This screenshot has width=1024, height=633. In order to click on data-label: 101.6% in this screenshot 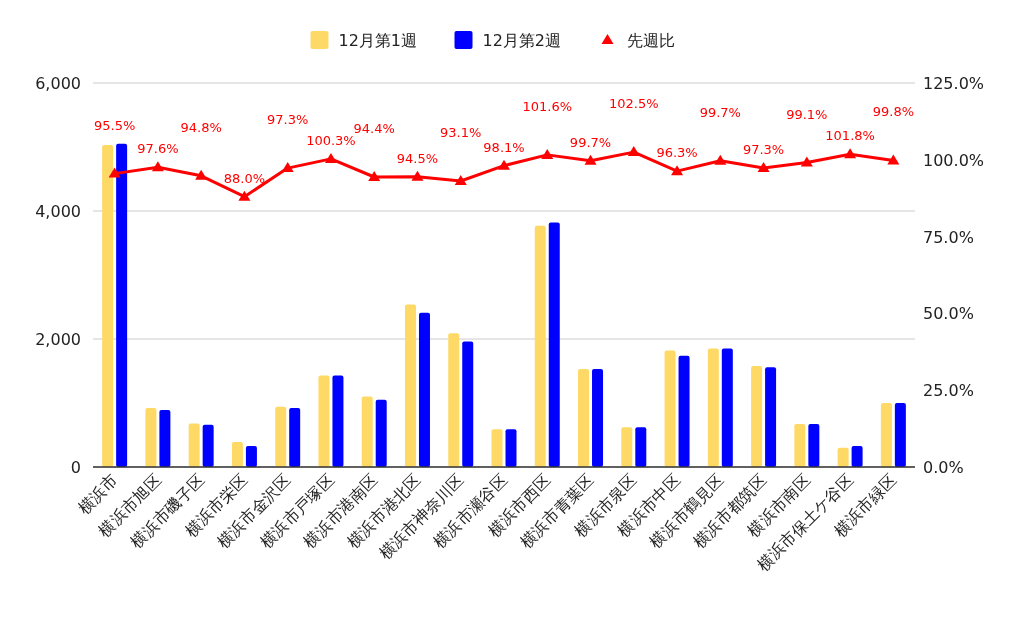, I will do `click(547, 106)`.